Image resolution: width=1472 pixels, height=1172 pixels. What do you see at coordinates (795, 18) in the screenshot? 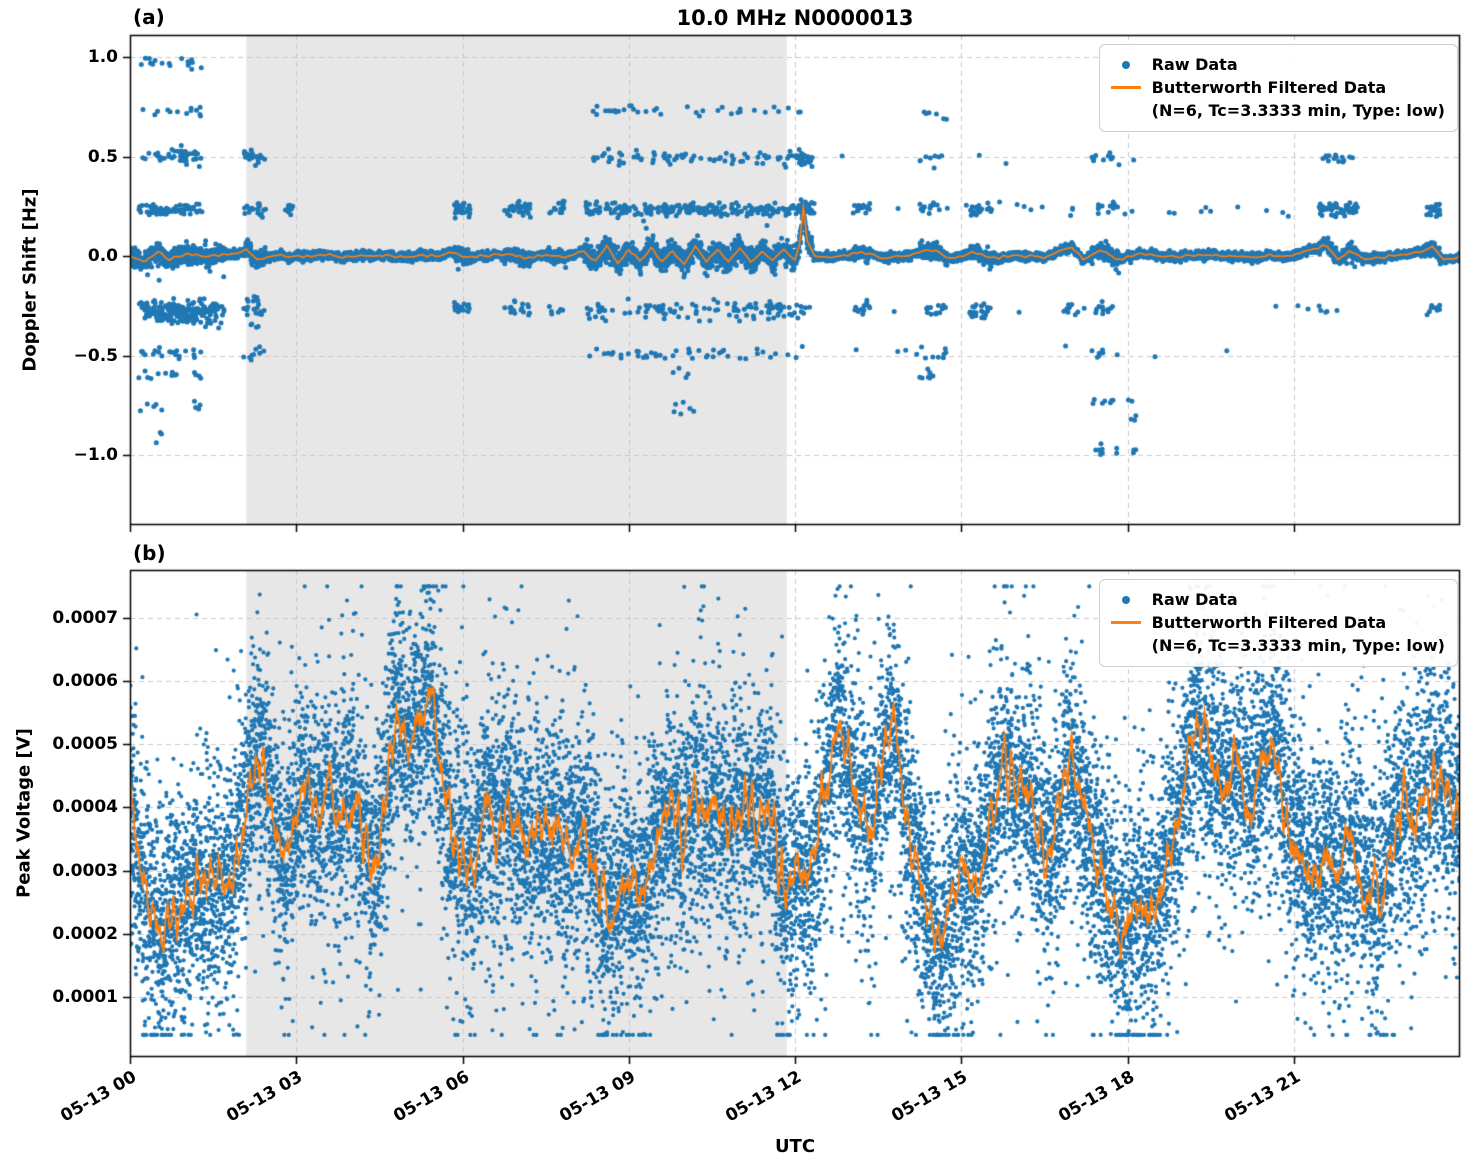
I see `chart-title: 10.0 MHz N0000013` at bounding box center [795, 18].